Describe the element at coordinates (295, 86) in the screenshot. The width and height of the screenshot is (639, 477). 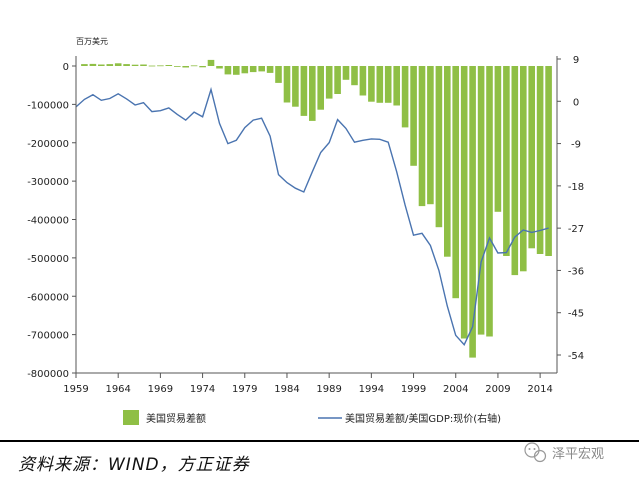
I see `bar-1985` at that location.